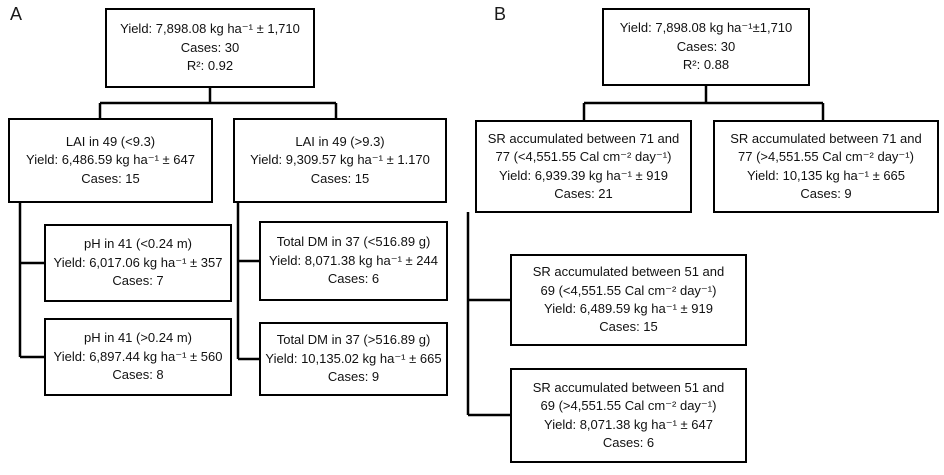  What do you see at coordinates (340, 141) in the screenshot?
I see `node-text-line: LAI in 49 (>9.3)` at bounding box center [340, 141].